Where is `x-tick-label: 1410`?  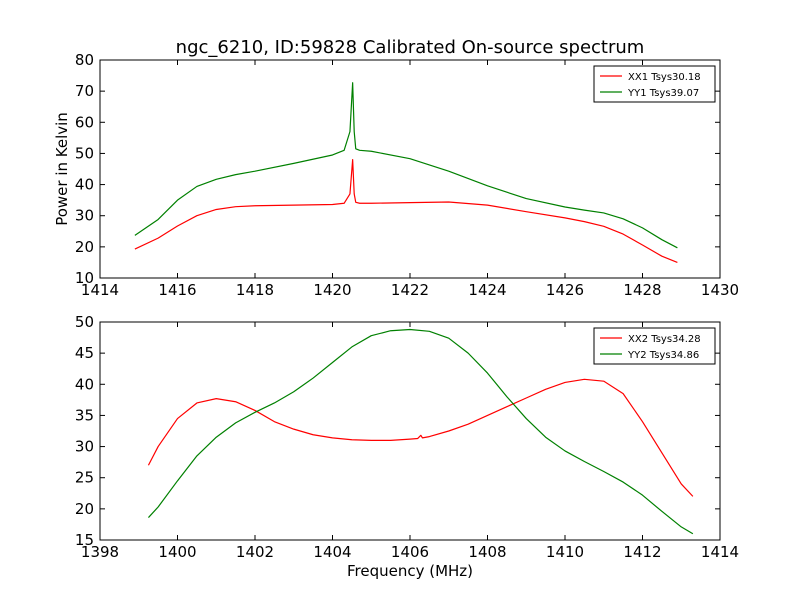 x-tick-label: 1410 is located at coordinates (565, 552).